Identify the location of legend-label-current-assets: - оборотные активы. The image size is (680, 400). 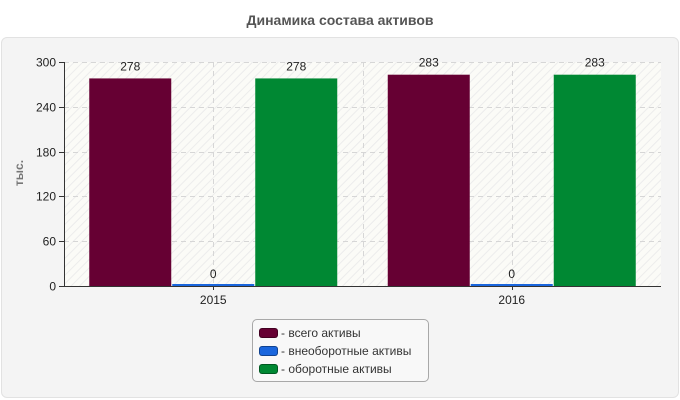
(336, 369).